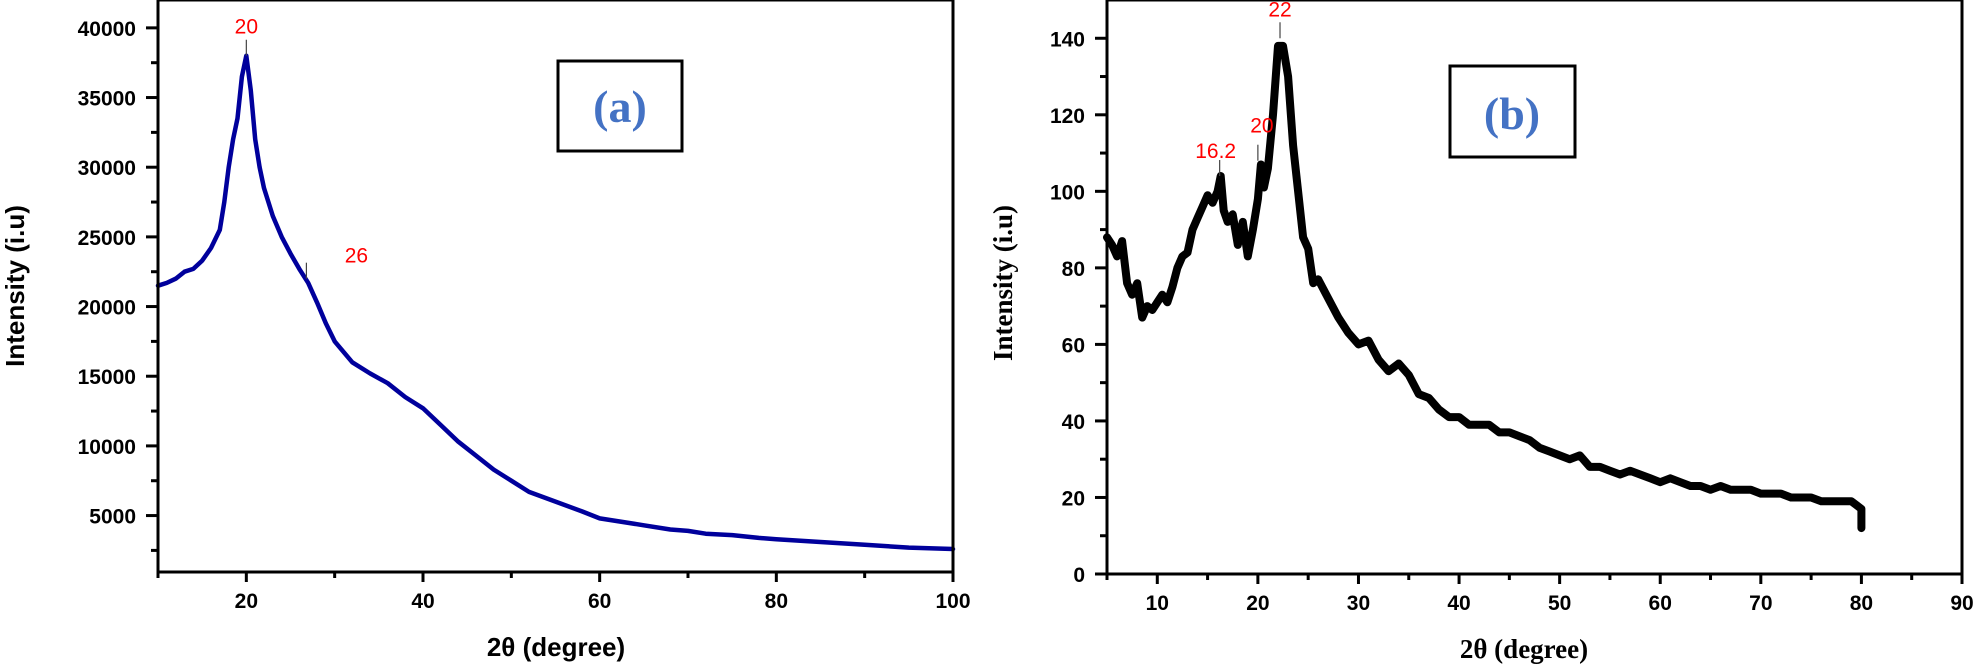 The width and height of the screenshot is (1977, 667). Describe the element at coordinates (1073, 269) in the screenshot. I see `y-tick-label: 80` at that location.